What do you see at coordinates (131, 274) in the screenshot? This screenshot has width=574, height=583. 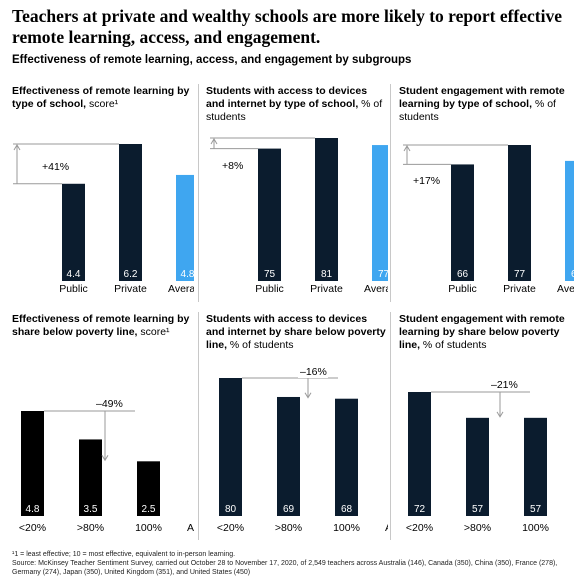 I see `bar-value-label: 6.2` at bounding box center [131, 274].